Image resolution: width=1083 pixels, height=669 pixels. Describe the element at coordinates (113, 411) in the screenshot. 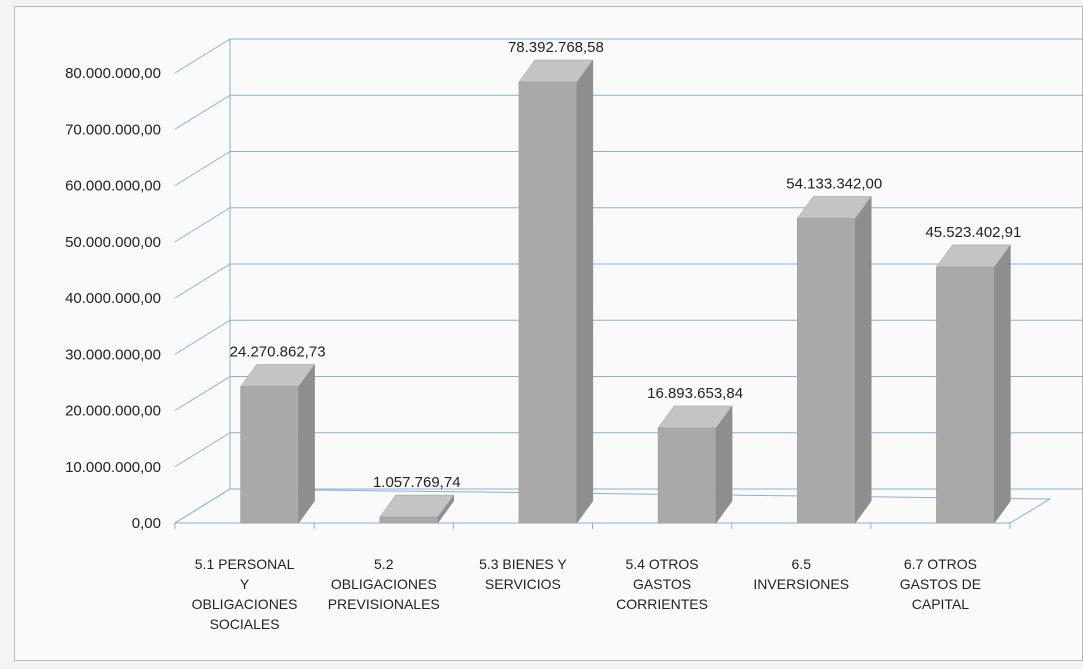

I see `y-tick-label: 20.000.000,00` at that location.